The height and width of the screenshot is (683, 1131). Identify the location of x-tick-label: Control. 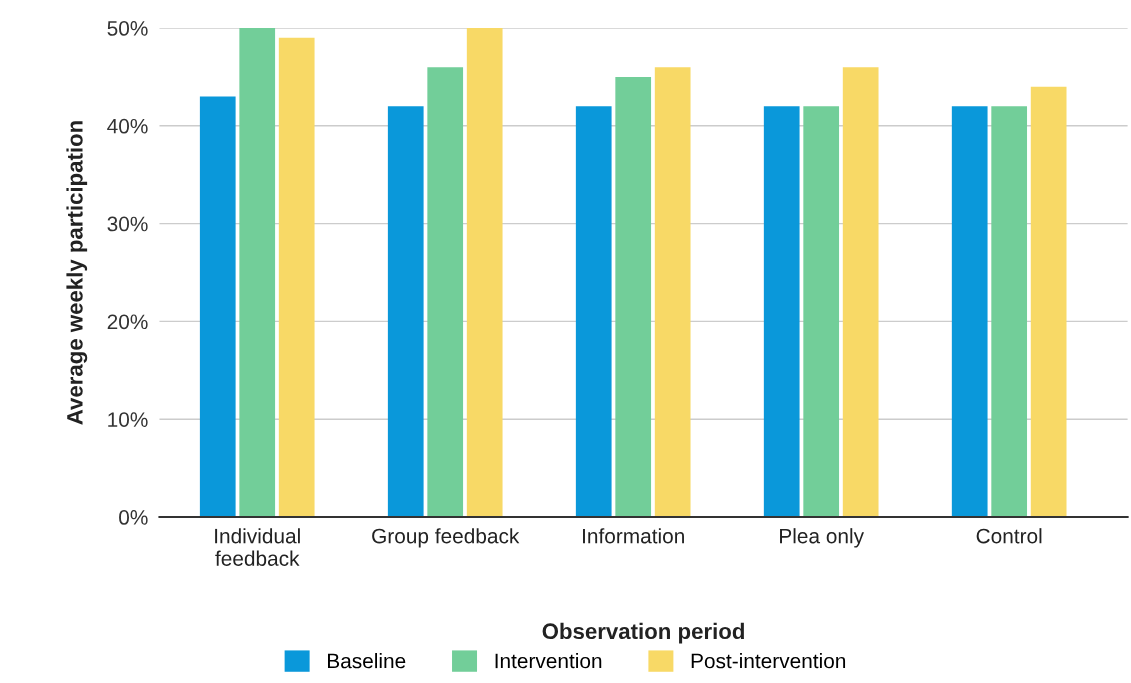
(1009, 536).